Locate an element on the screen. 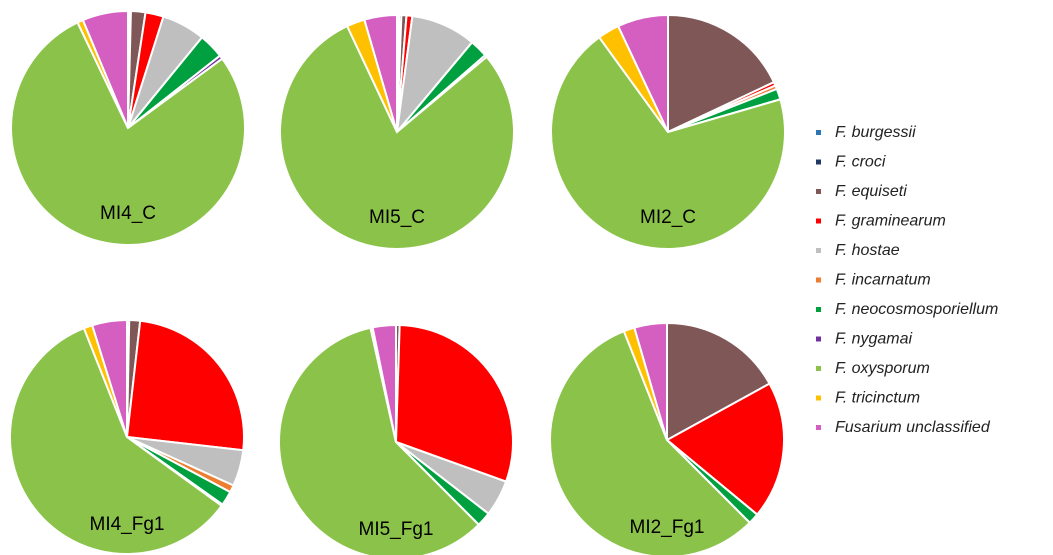 This screenshot has height=555, width=1053. legend-text: F. nygamai is located at coordinates (874, 339).